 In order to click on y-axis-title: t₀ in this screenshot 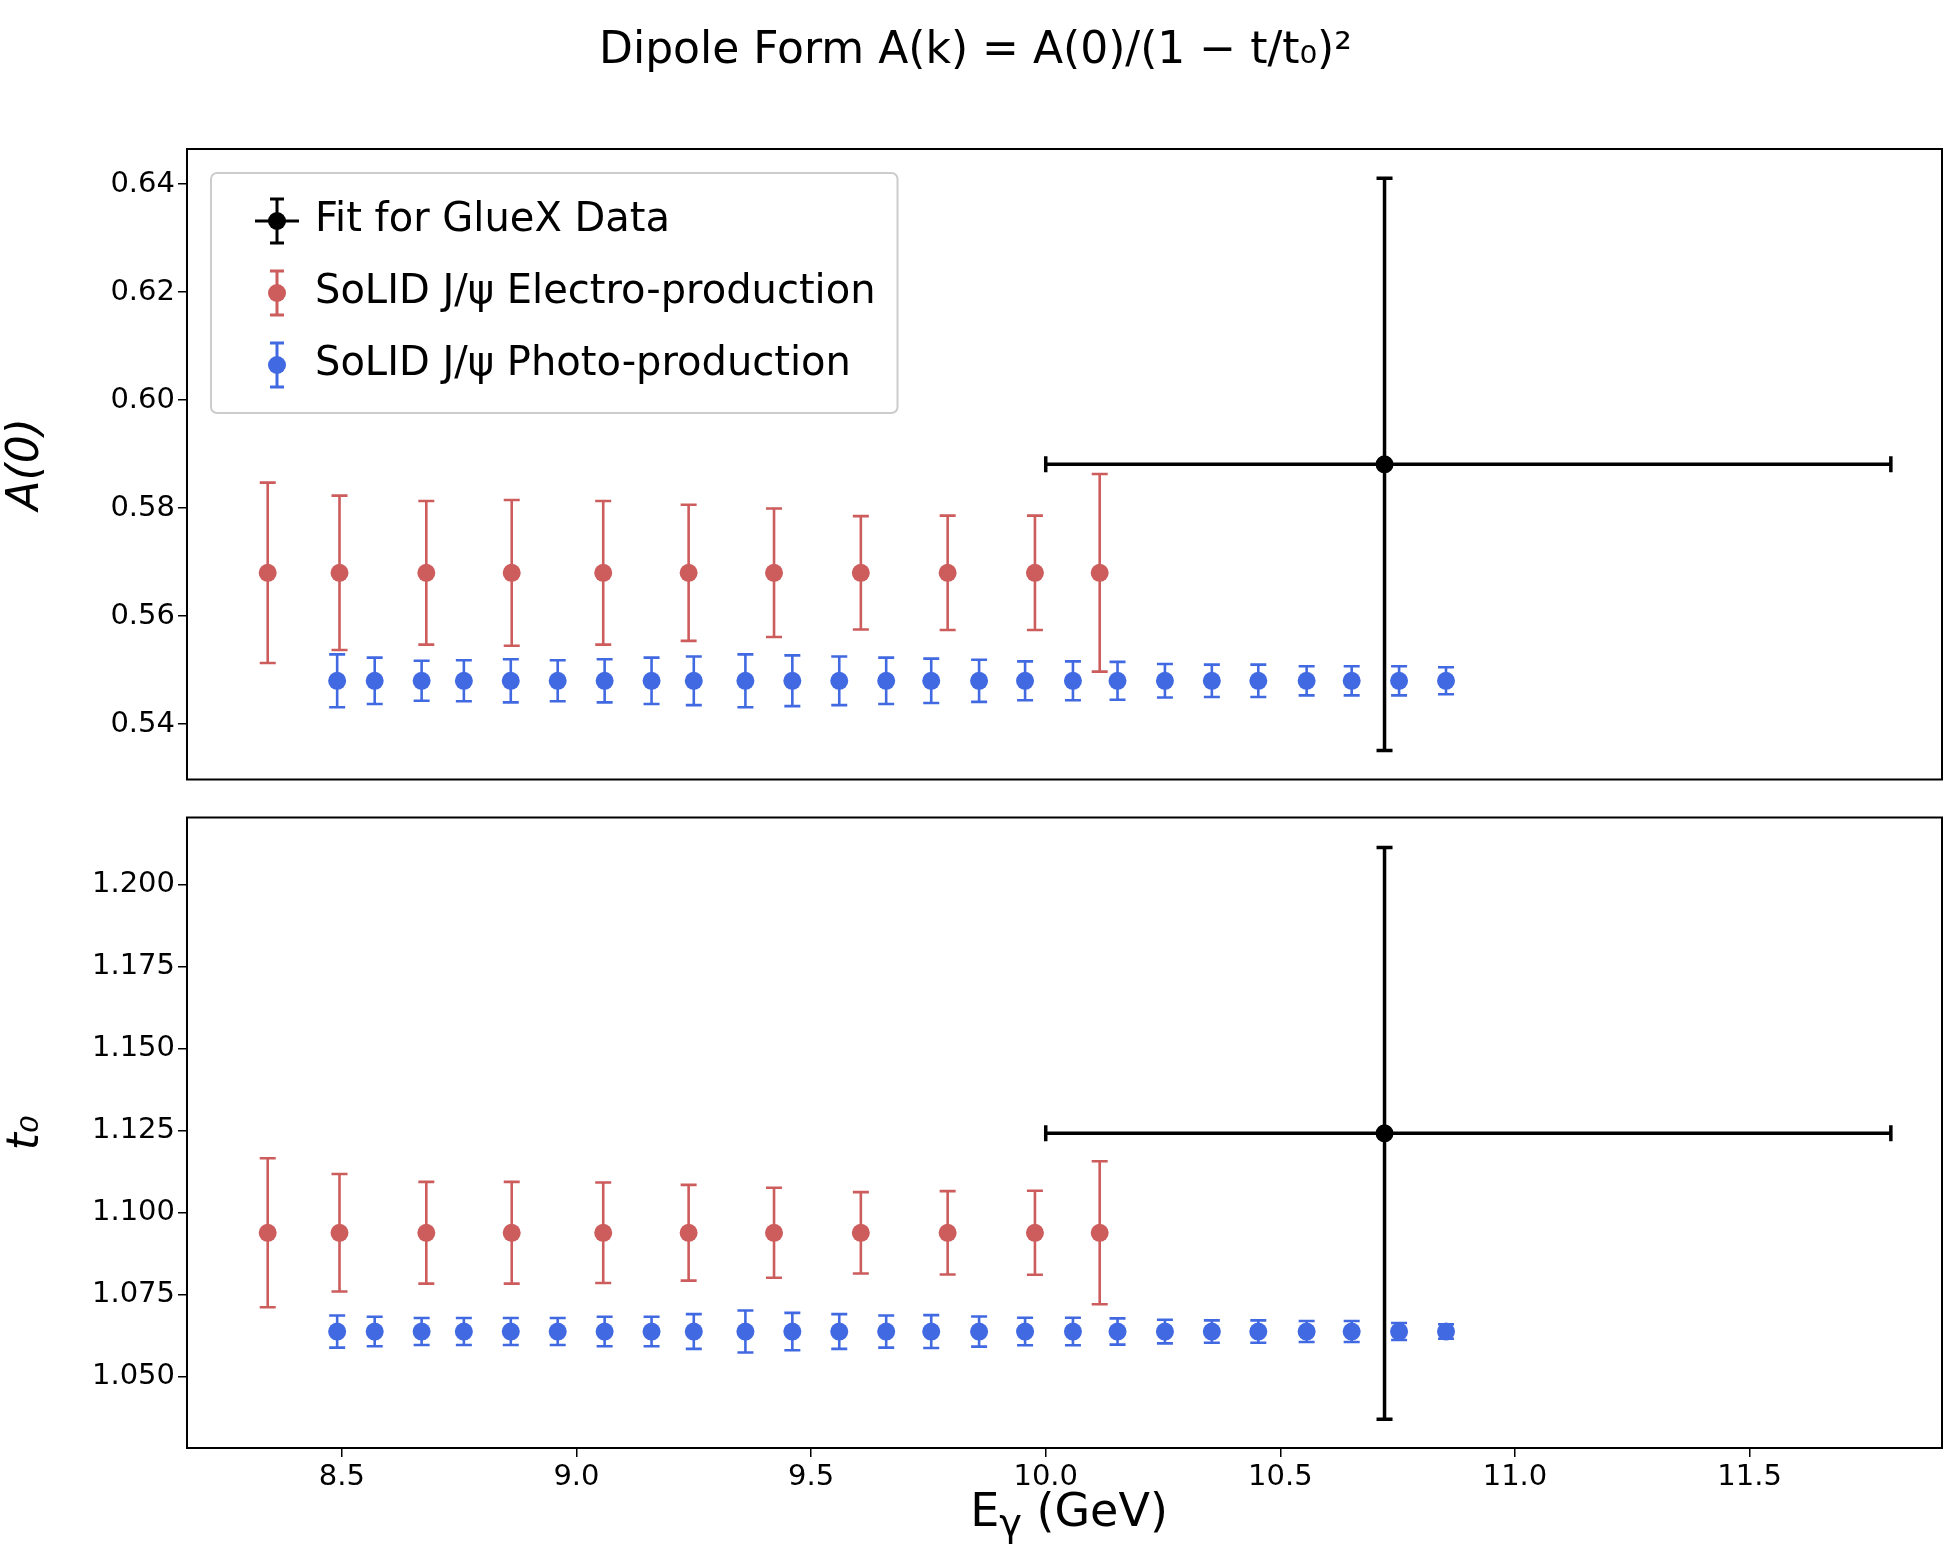, I will do `click(24, 1133)`.